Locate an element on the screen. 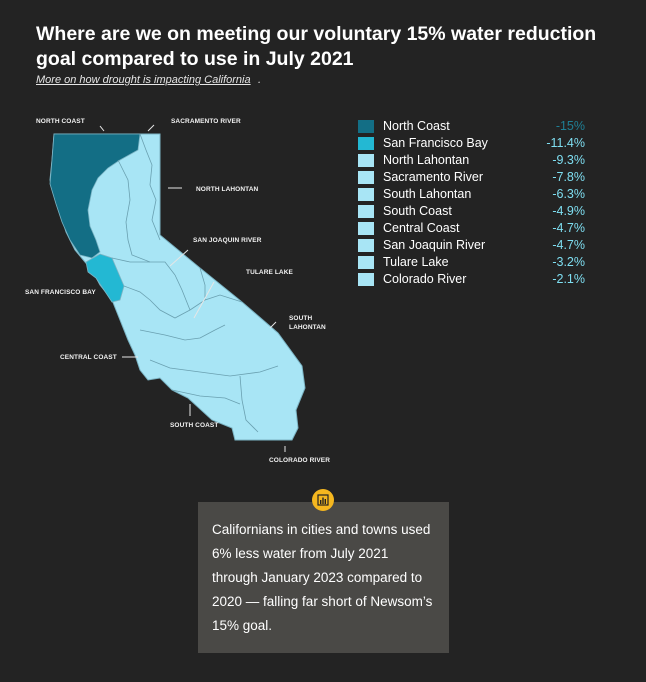  legend-region-value: -11.4% is located at coordinates (565, 143).